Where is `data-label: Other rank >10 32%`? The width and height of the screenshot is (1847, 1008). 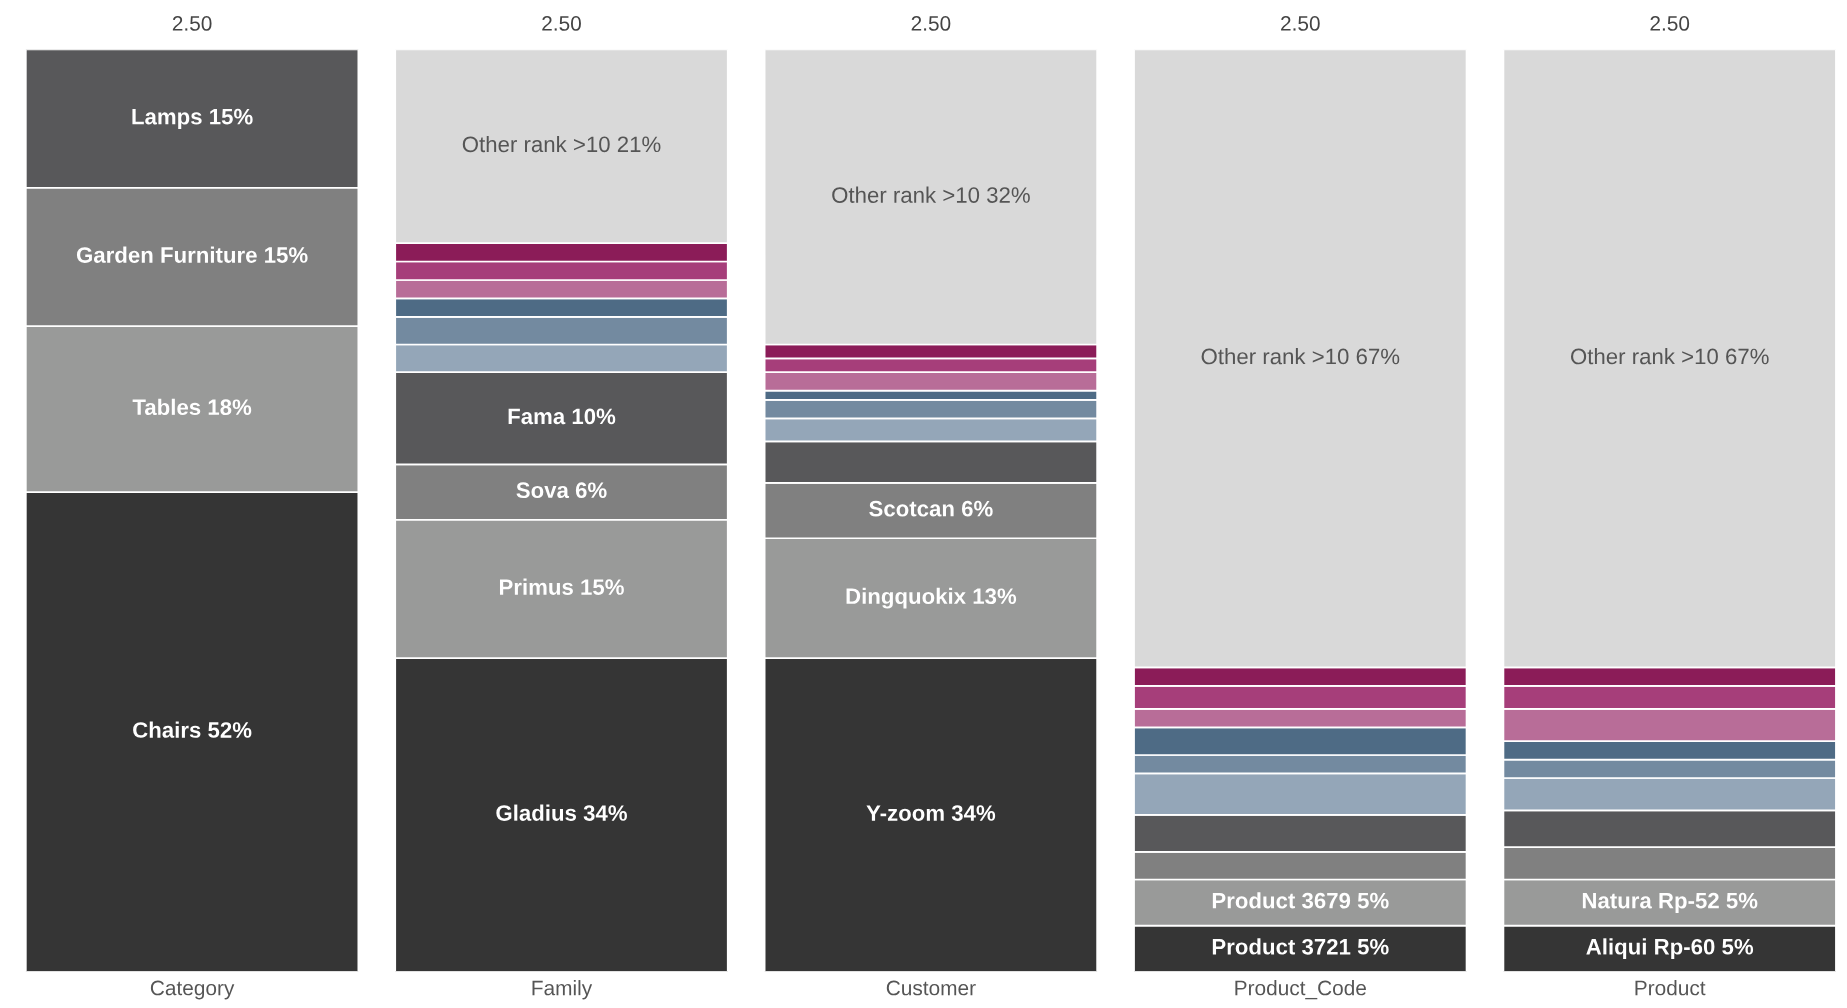 data-label: Other rank >10 32% is located at coordinates (931, 194).